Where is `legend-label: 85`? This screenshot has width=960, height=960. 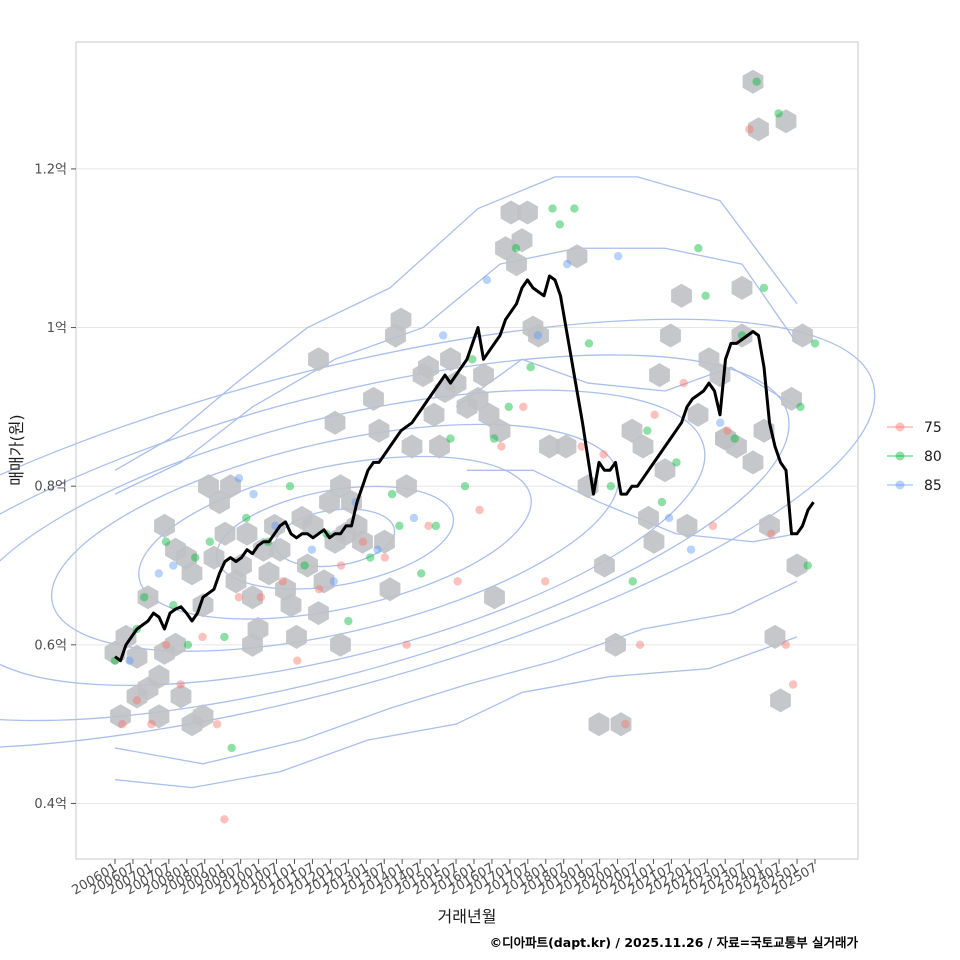
legend-label: 85 is located at coordinates (933, 486).